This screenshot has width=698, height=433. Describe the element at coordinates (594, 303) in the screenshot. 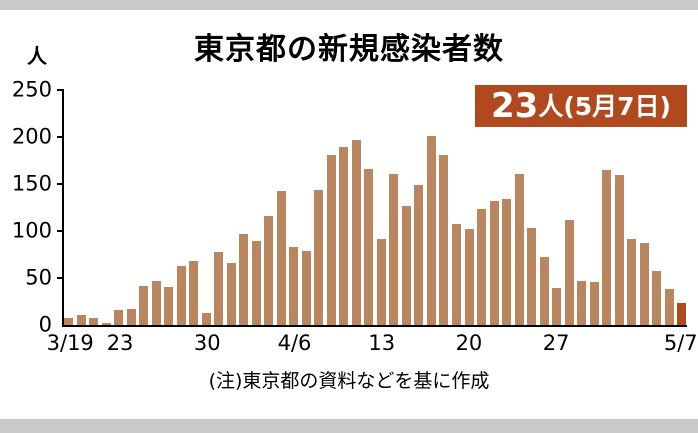

I see `bar-4/30` at that location.